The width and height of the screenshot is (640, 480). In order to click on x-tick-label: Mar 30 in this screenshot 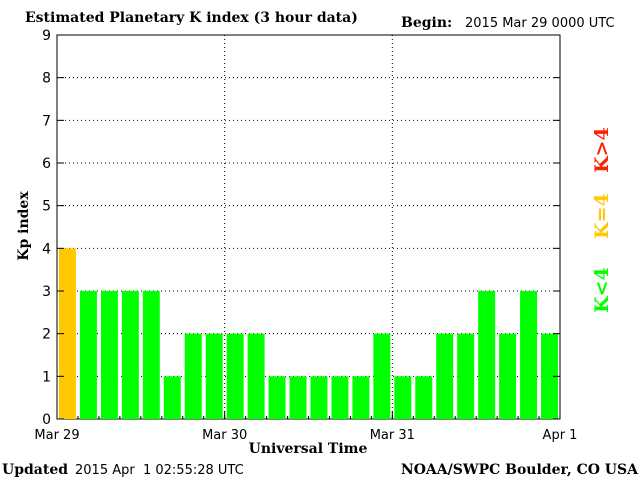, I will do `click(224, 435)`.